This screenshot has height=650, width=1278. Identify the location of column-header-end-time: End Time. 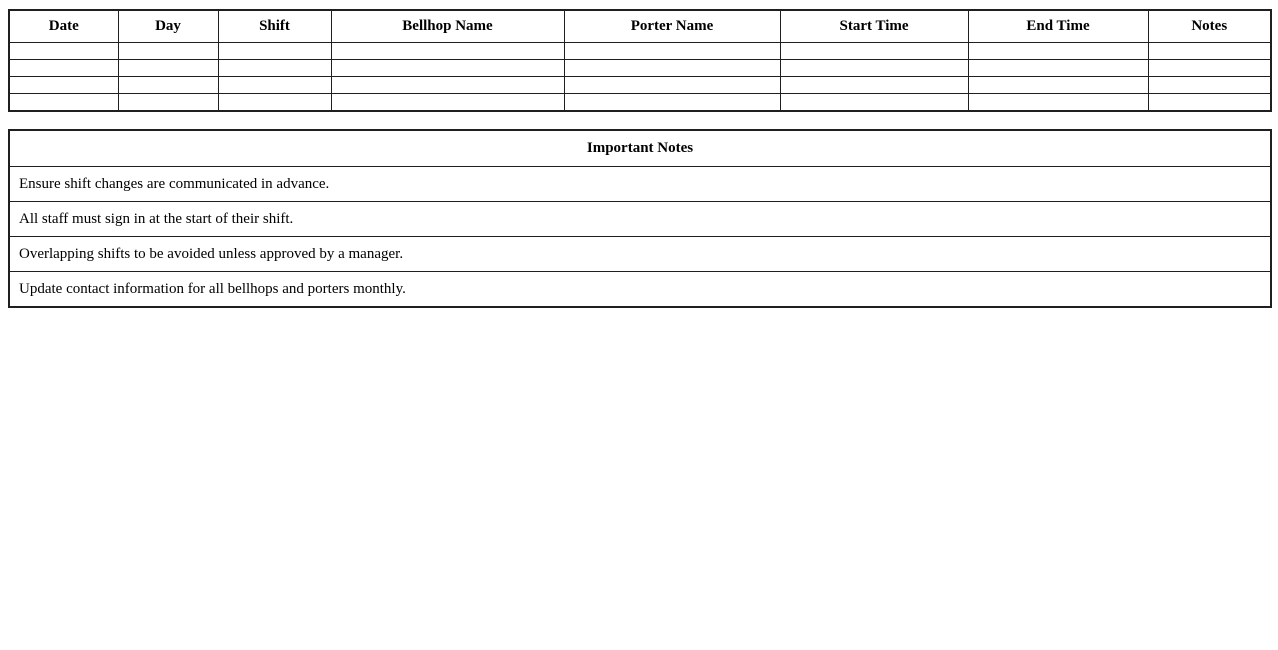
(1058, 26).